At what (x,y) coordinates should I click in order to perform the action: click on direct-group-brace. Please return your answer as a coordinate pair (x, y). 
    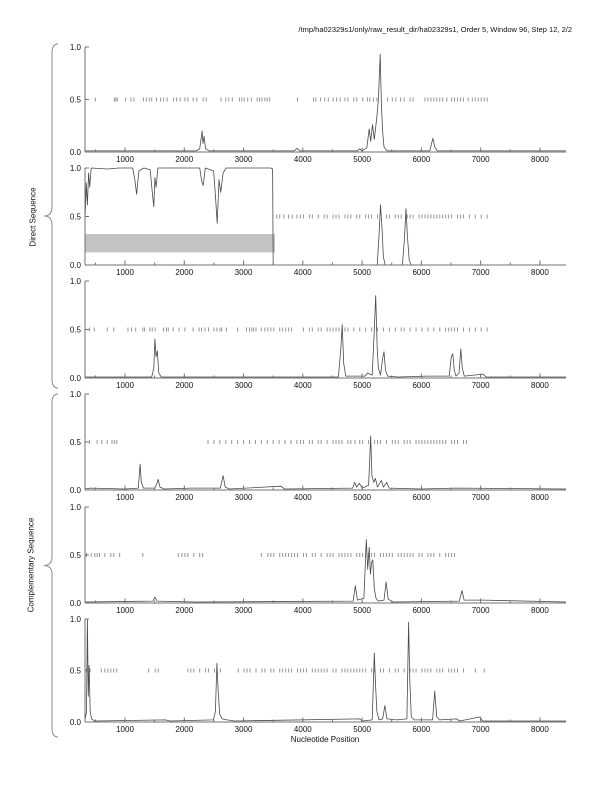
    Looking at the image, I should click on (51, 216).